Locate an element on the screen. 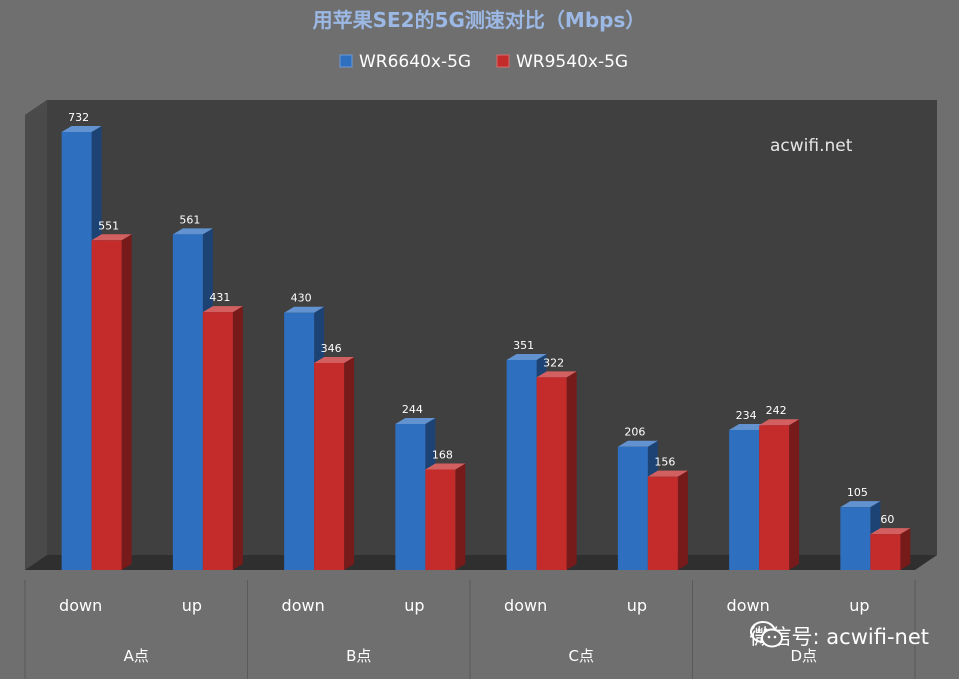 This screenshot has width=959, height=679. x-group-label: A点 is located at coordinates (136, 656).